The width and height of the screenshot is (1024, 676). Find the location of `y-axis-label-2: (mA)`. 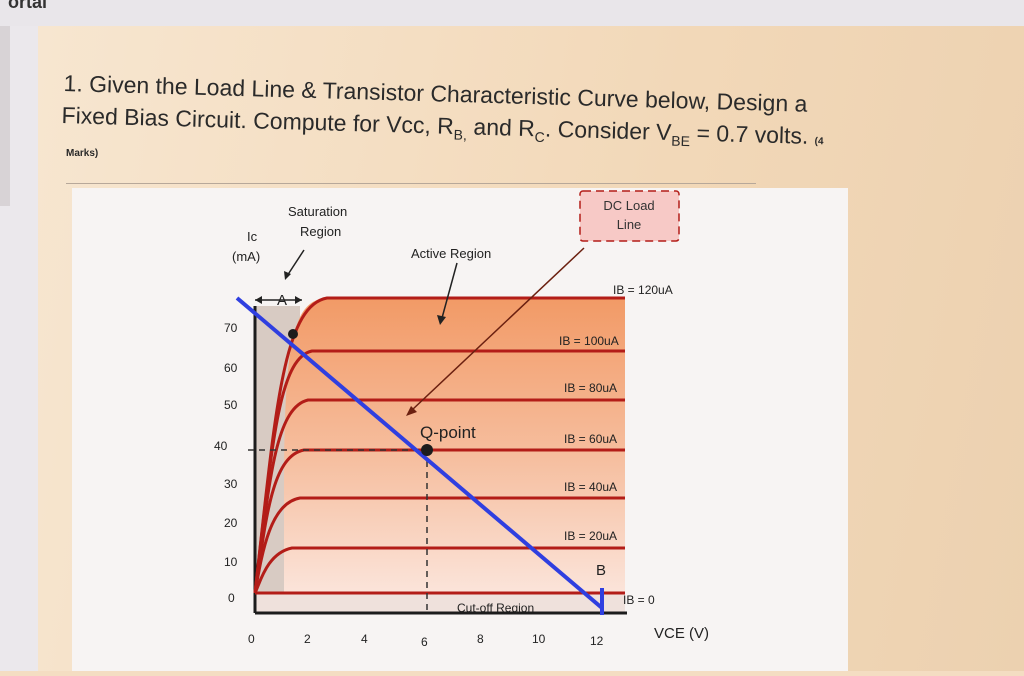

y-axis-label-2: (mA) is located at coordinates (246, 256).